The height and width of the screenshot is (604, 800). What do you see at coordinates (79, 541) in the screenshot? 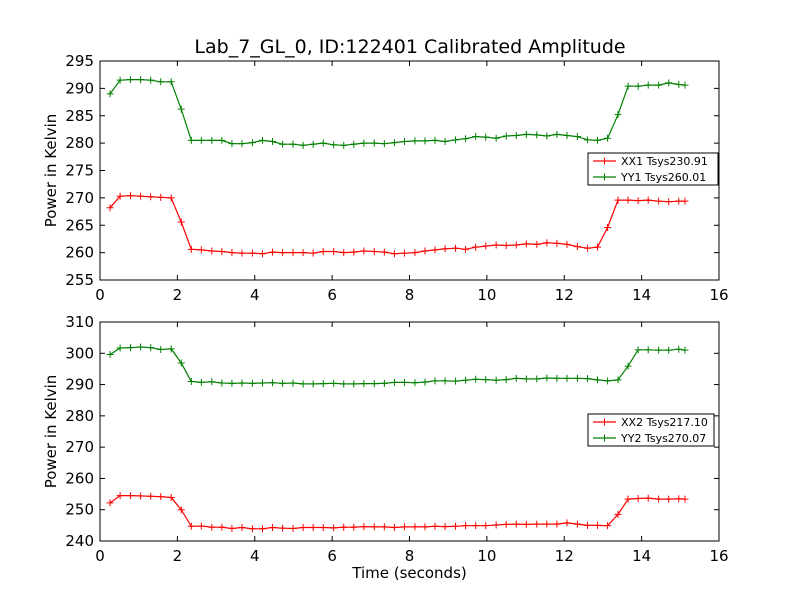
I see `y-tick-label: 240` at bounding box center [79, 541].